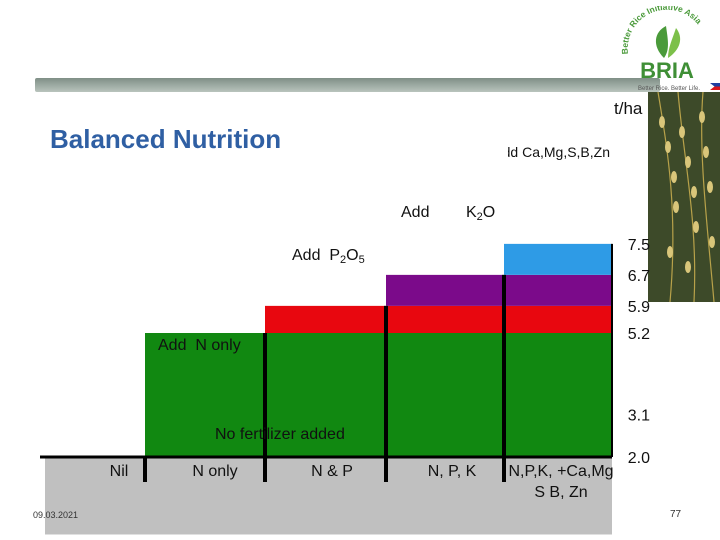 The image size is (720, 540). I want to click on annotation-p-sub2: 5, so click(361, 260).